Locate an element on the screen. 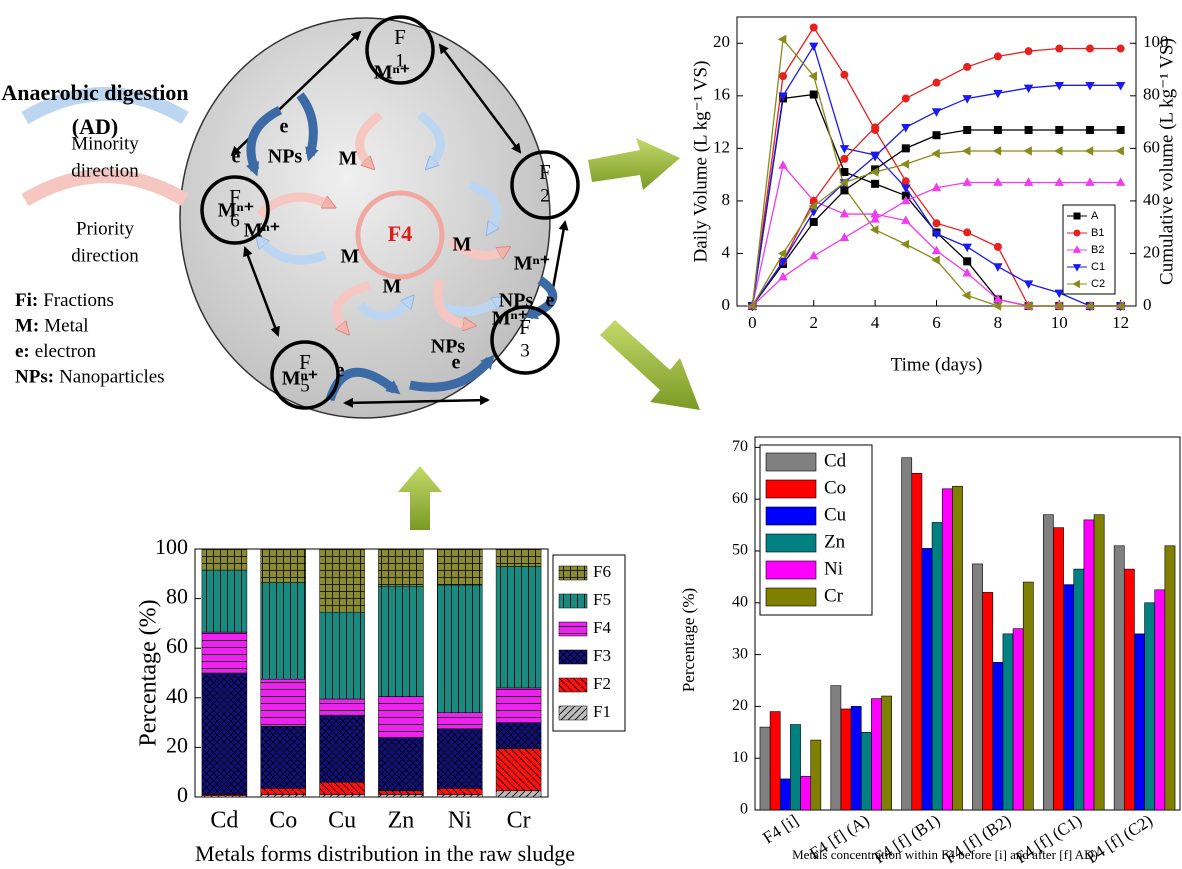  legend-label: Zn is located at coordinates (835, 541).